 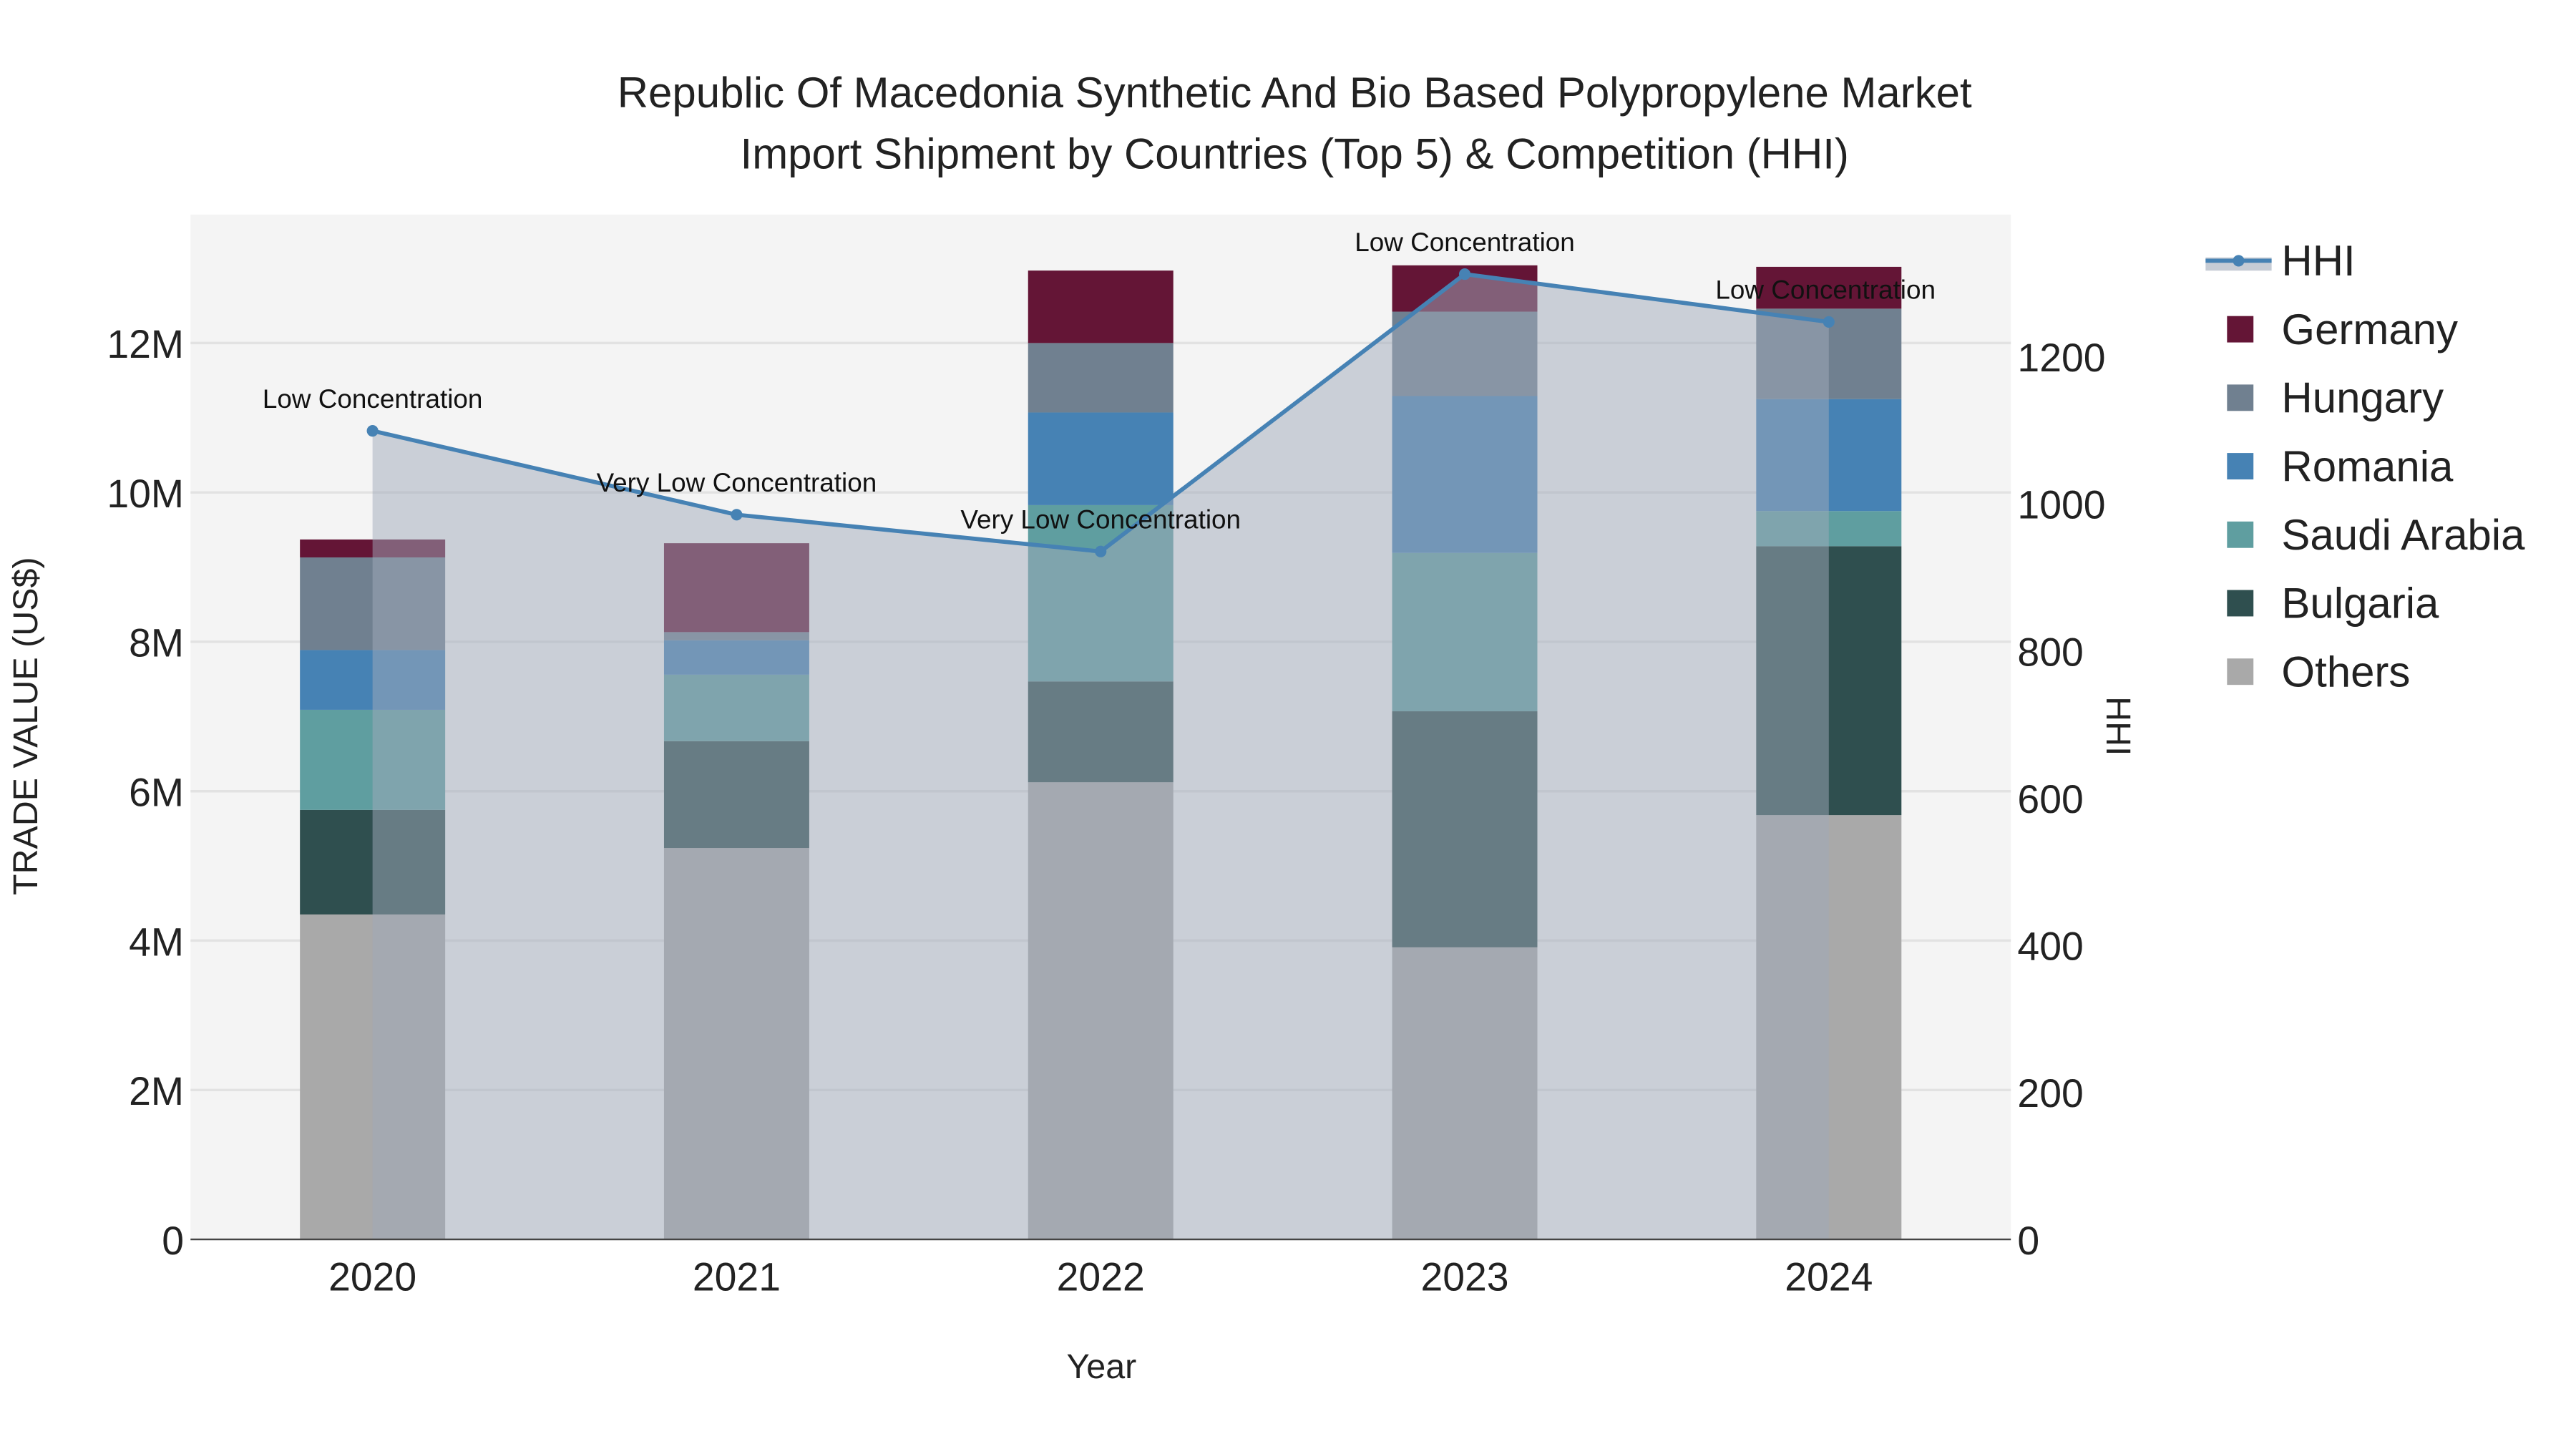 I want to click on x-axis-ticks: 2020 2021 2022 2023 2024, so click(x=1100, y=1277).